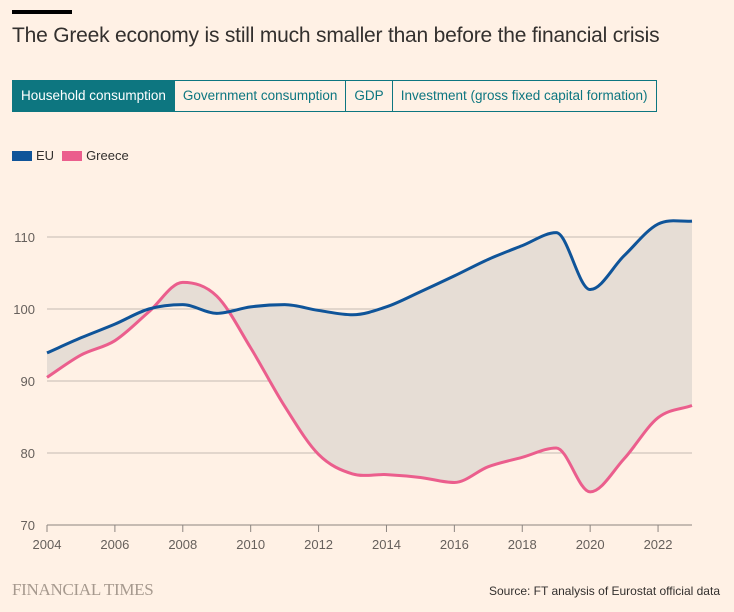 This screenshot has height=612, width=734. What do you see at coordinates (522, 544) in the screenshot?
I see `x-tick-label: 2018` at bounding box center [522, 544].